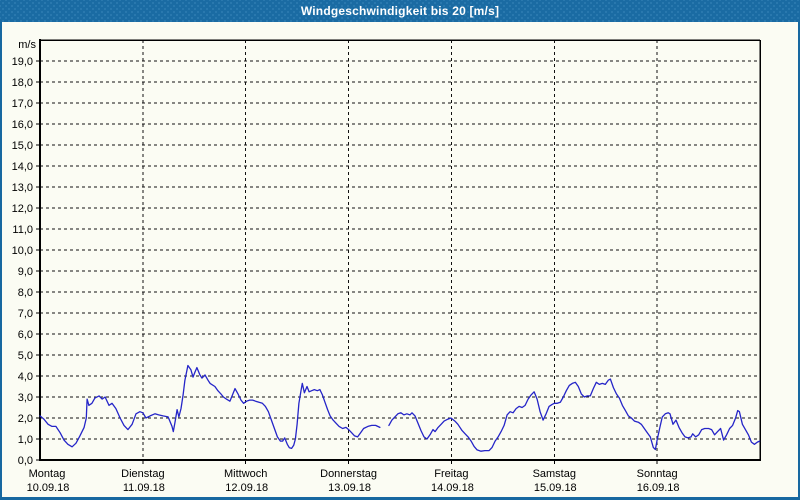 The height and width of the screenshot is (500, 800). What do you see at coordinates (246, 488) in the screenshot?
I see `day-date-label: 12.09.18` at bounding box center [246, 488].